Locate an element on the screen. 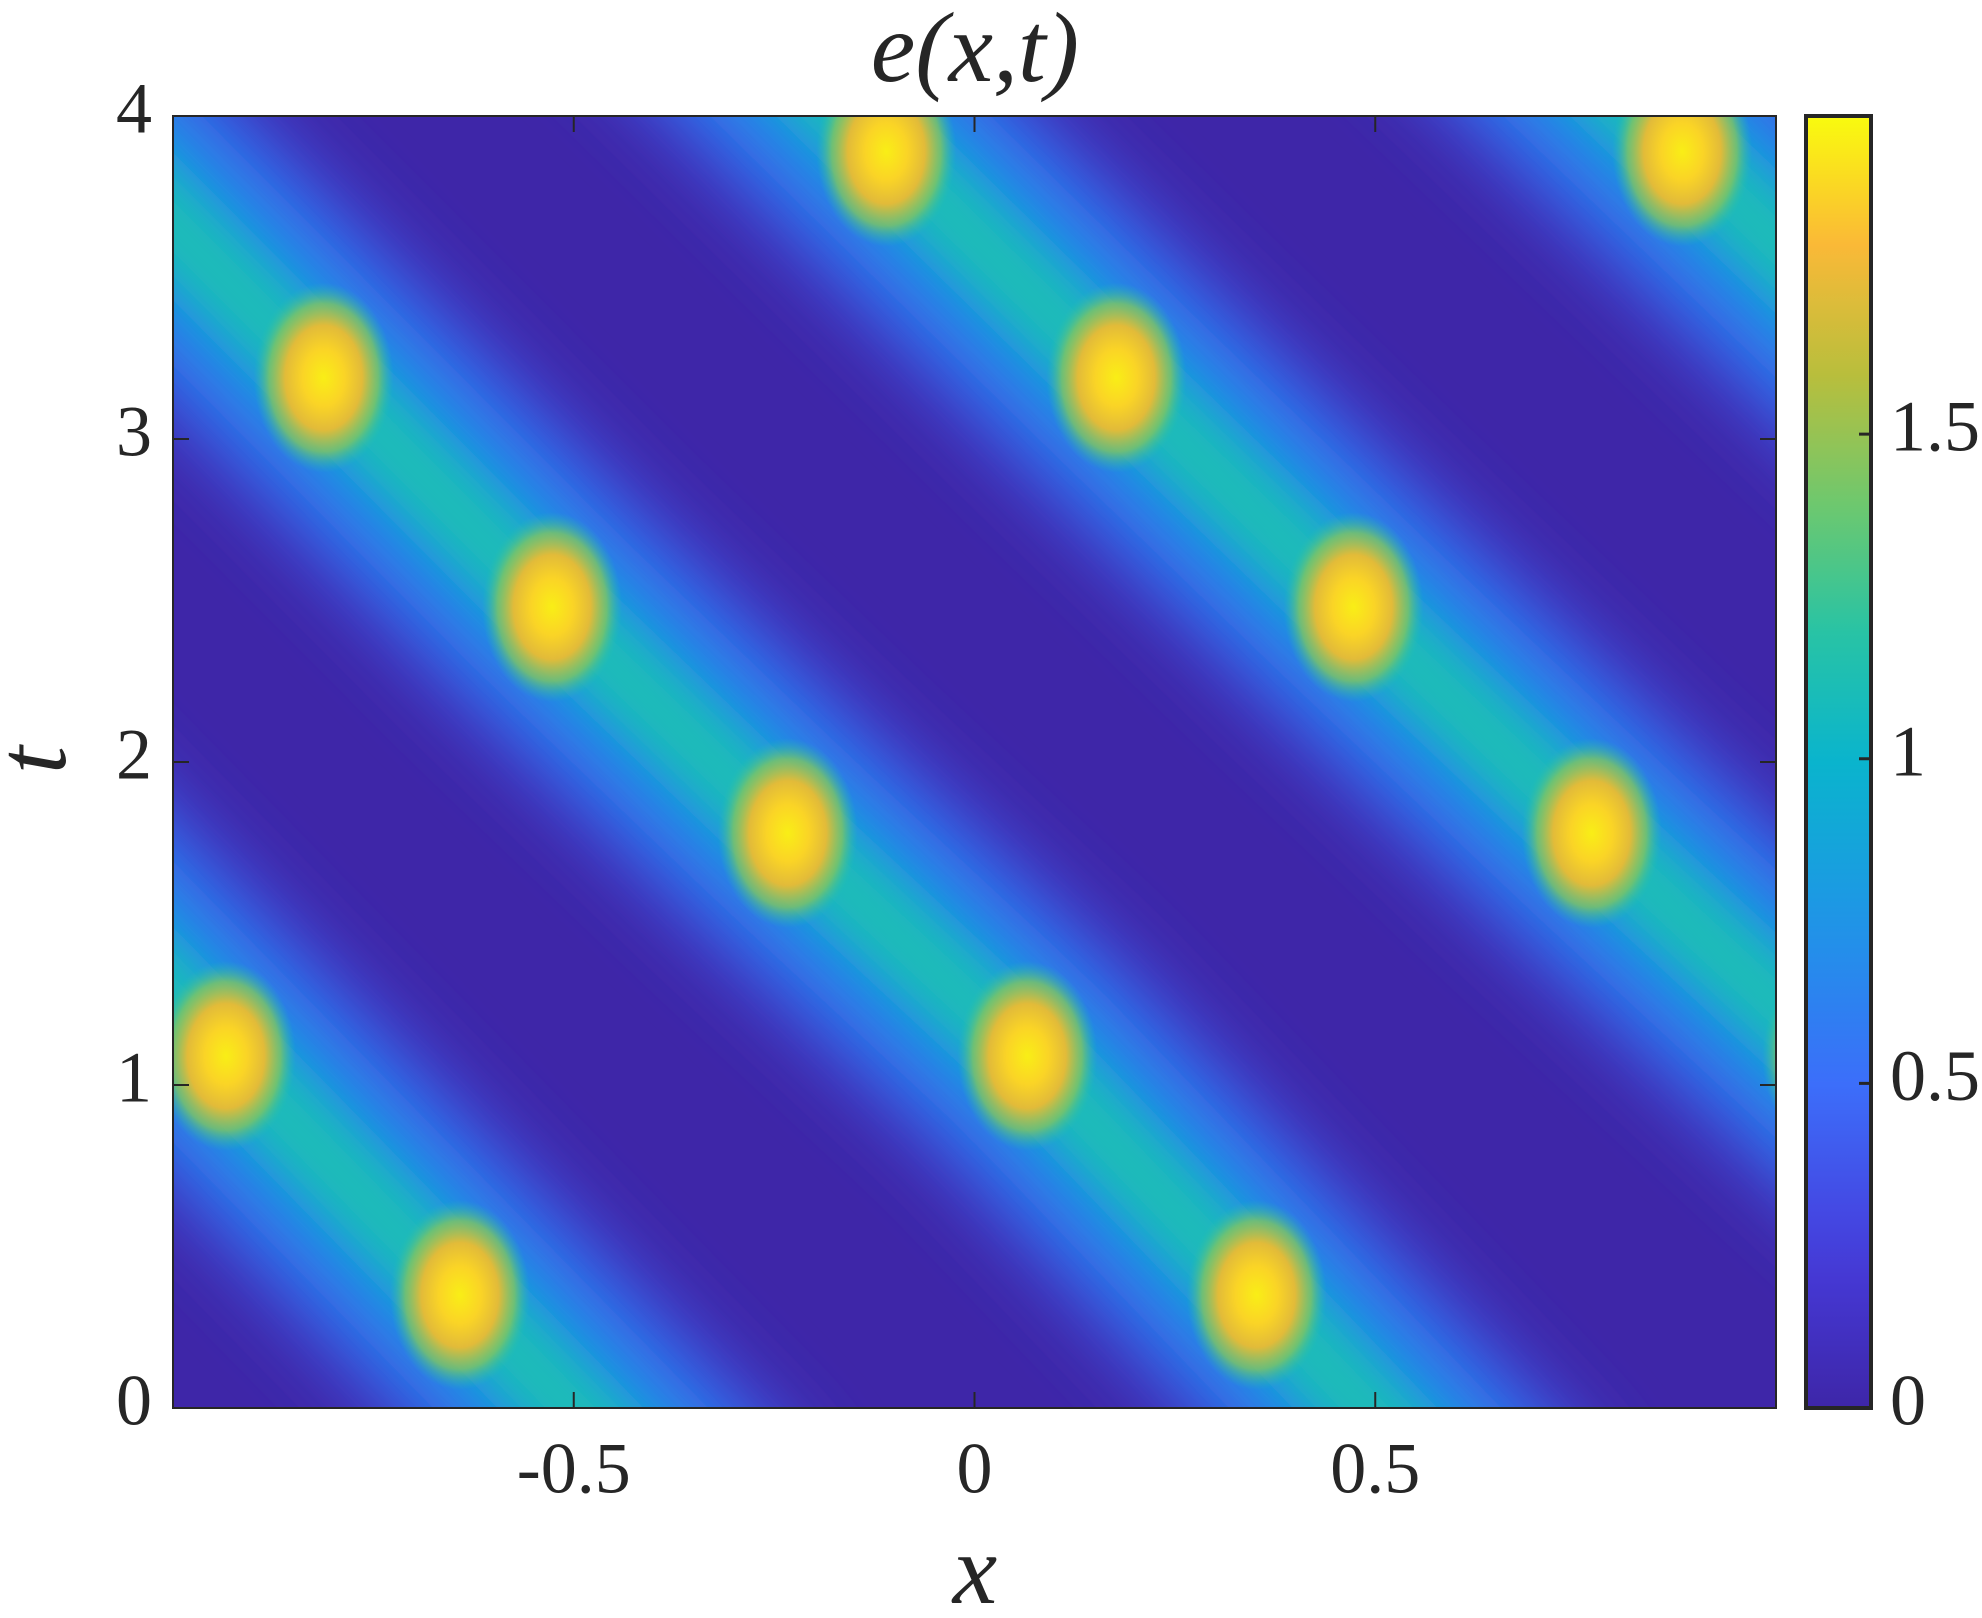  y-tick-label: 1 is located at coordinates (134, 1078).